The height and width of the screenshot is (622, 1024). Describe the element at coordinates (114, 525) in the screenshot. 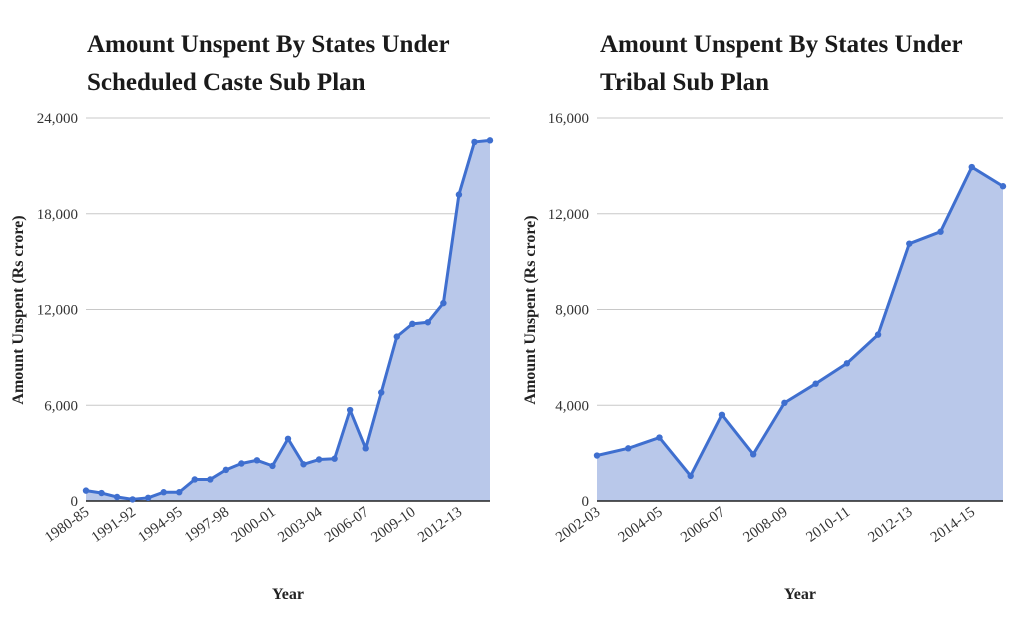

I see `x-tick-label: 1991-92` at that location.